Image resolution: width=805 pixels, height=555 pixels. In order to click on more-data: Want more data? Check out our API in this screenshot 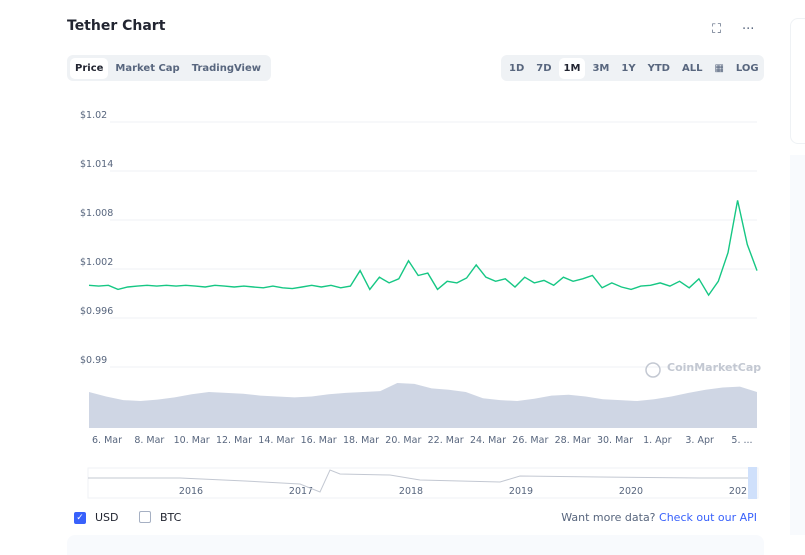, I will do `click(659, 517)`.